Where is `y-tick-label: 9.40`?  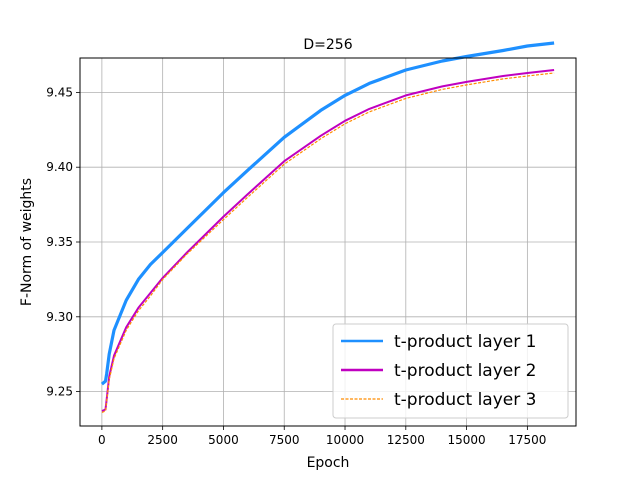 y-tick-label: 9.40 is located at coordinates (59, 167).